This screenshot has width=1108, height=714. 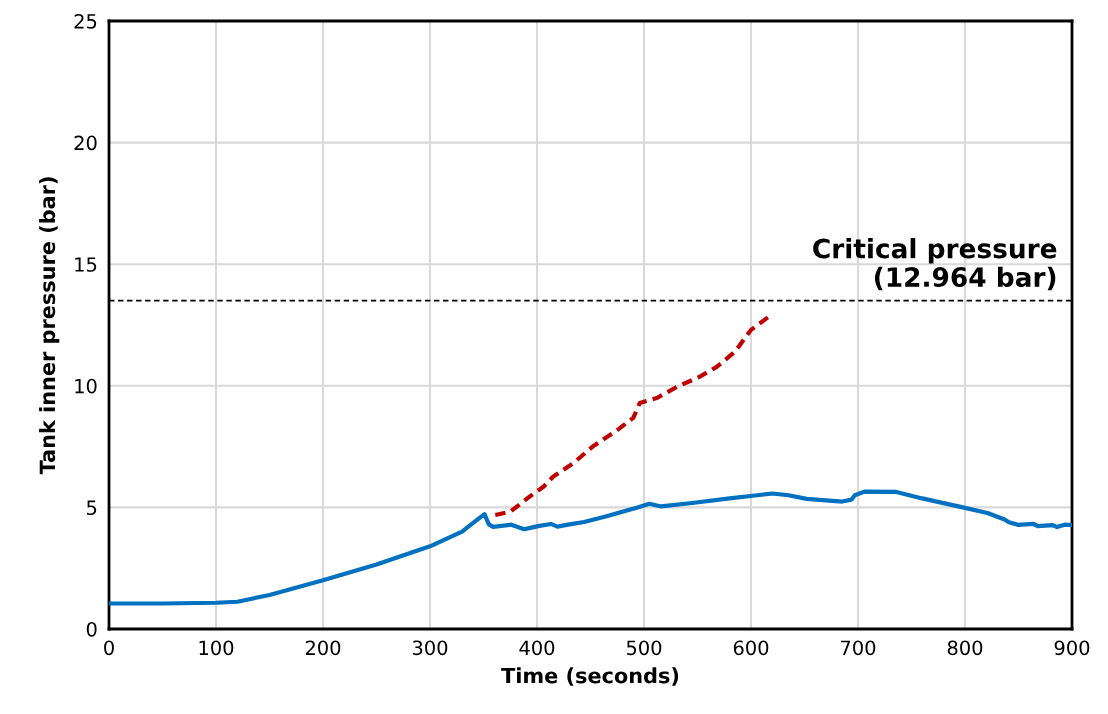 I want to click on x-tick-label: 100, so click(x=216, y=648).